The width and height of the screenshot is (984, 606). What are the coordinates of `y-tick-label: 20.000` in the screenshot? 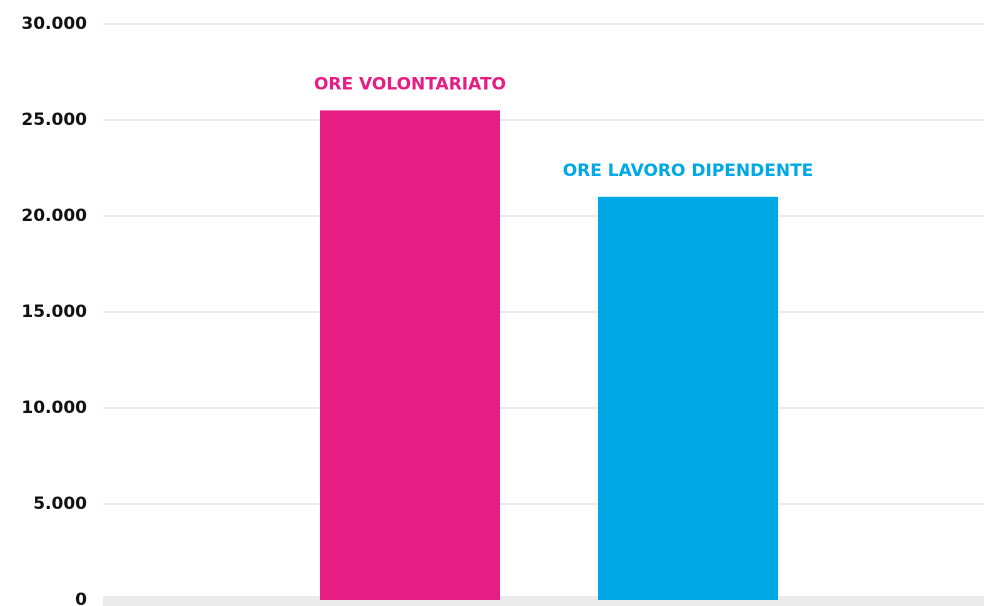 It's located at (54, 216).